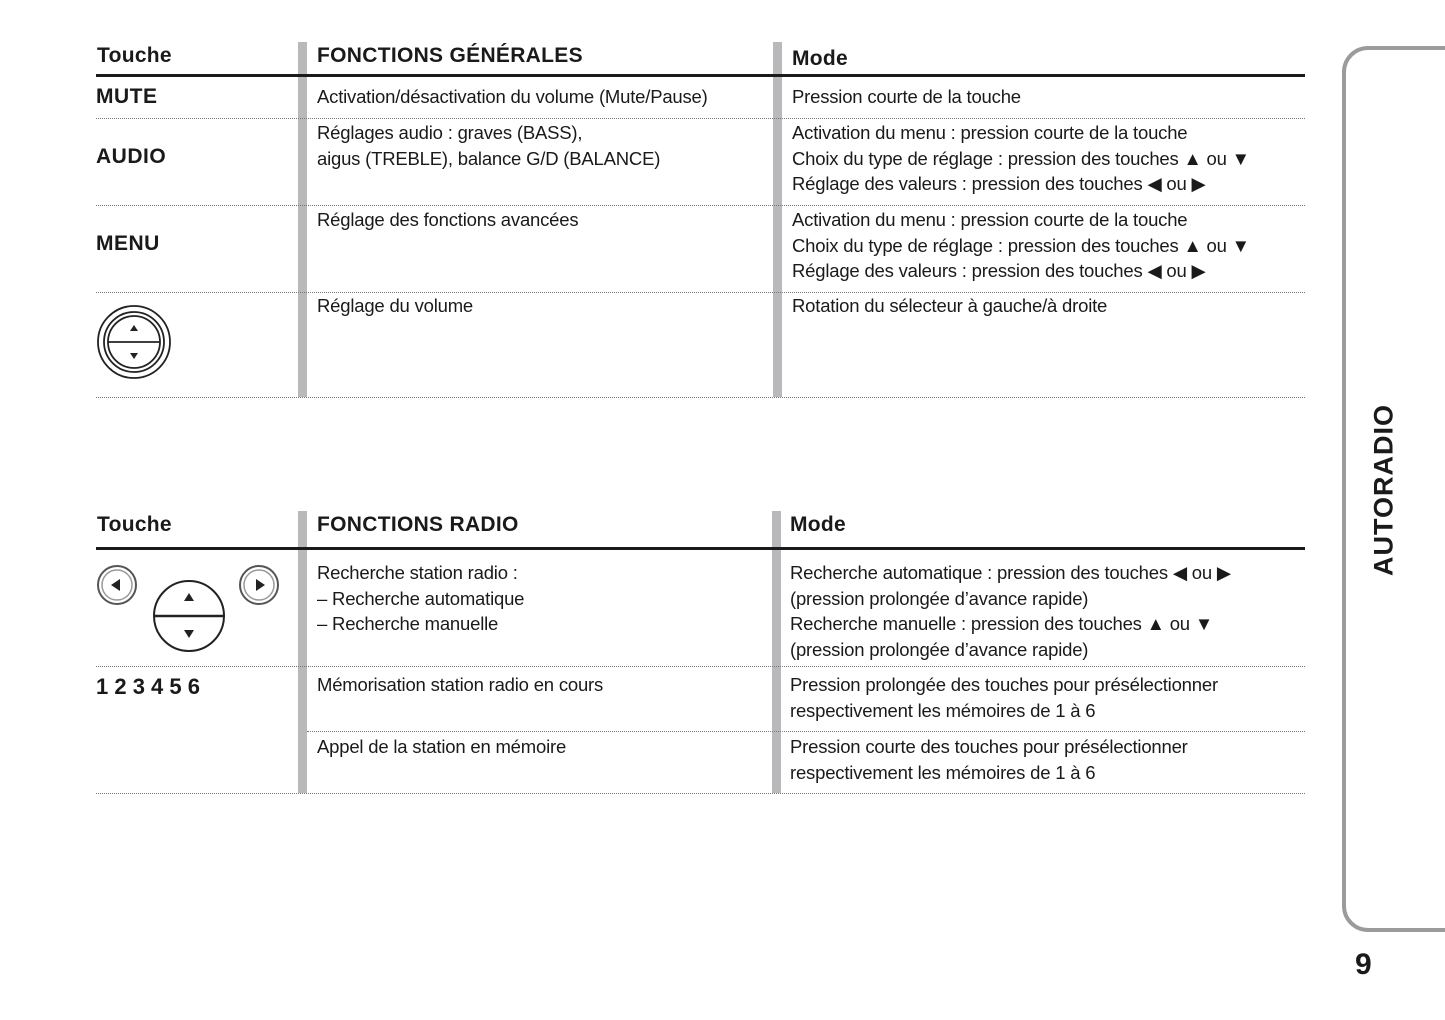  Describe the element at coordinates (418, 524) in the screenshot. I see `header-fonctions: FONCTIONS RADIO` at that location.